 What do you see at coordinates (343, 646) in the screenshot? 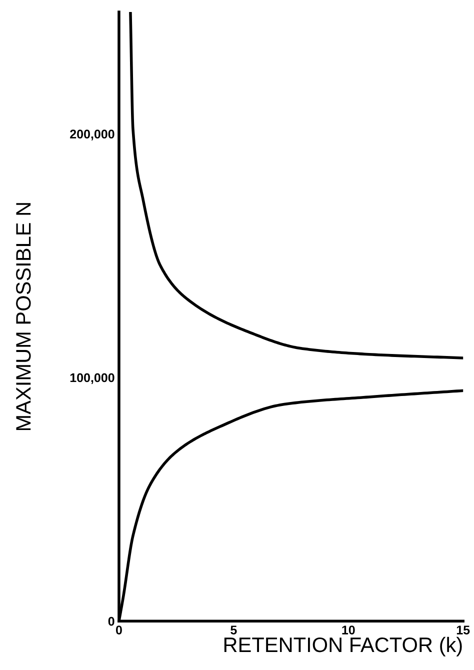
I see `x-axis-title: RETENTION FACTOR (k)` at bounding box center [343, 646].